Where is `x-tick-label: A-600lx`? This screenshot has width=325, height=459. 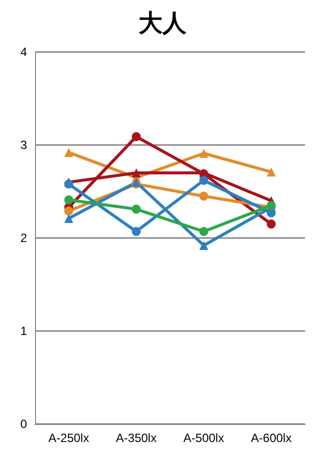 x-tick-label: A-600lx is located at coordinates (271, 438).